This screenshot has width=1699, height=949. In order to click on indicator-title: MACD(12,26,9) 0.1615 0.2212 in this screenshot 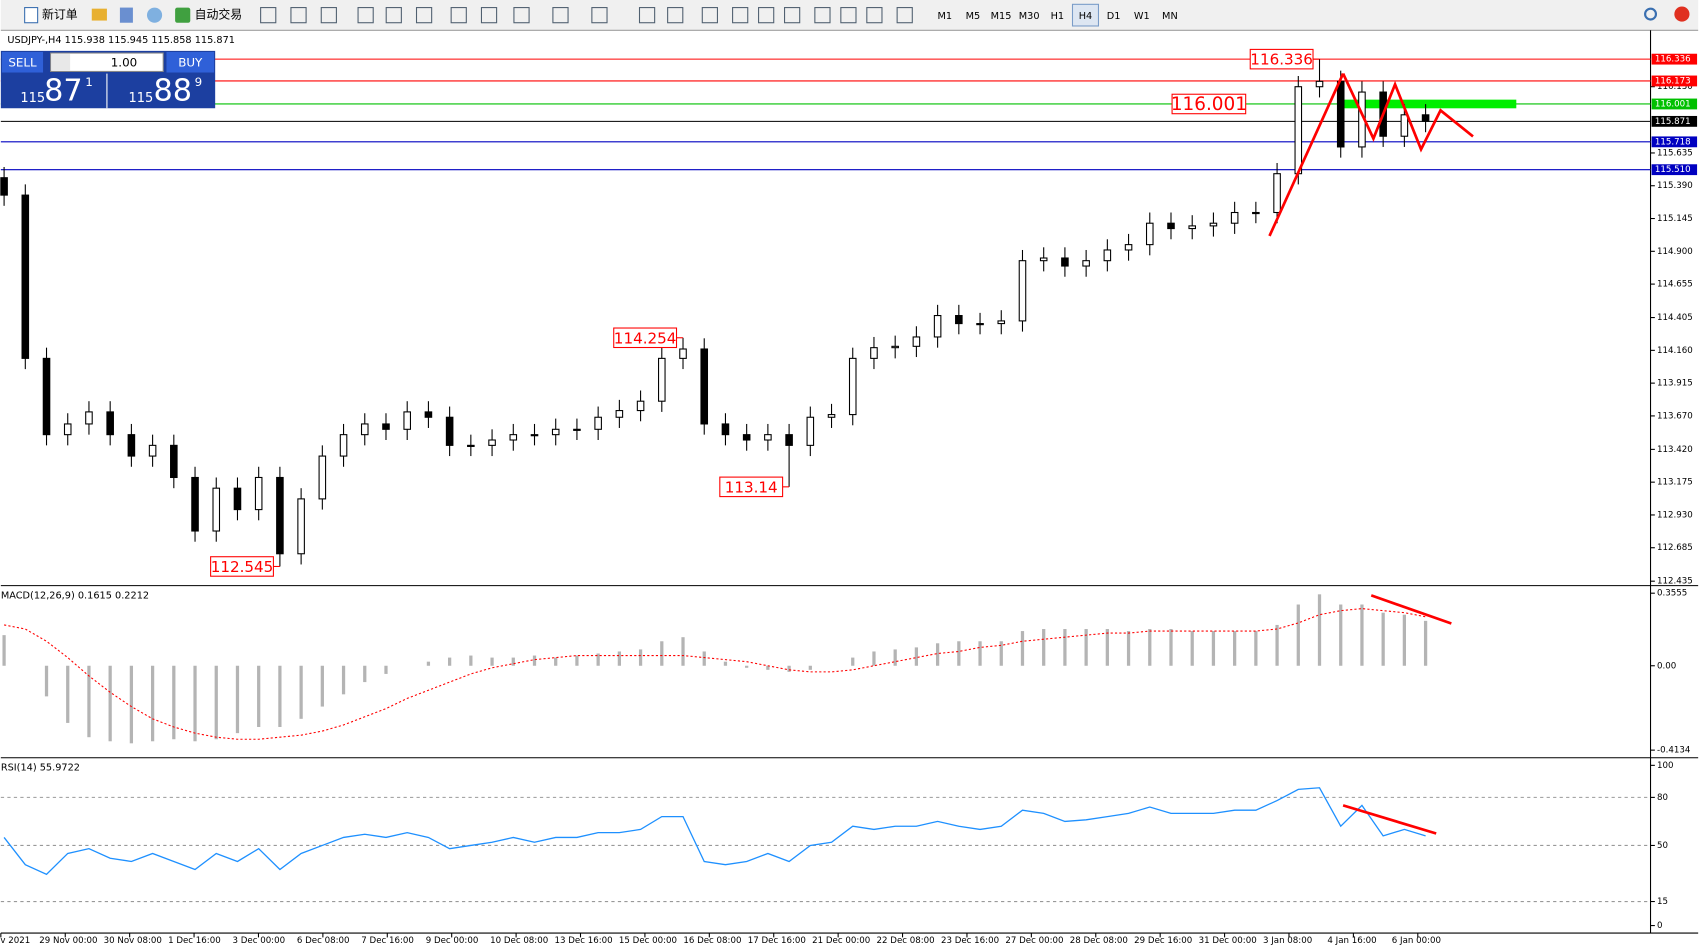, I will do `click(75, 595)`.